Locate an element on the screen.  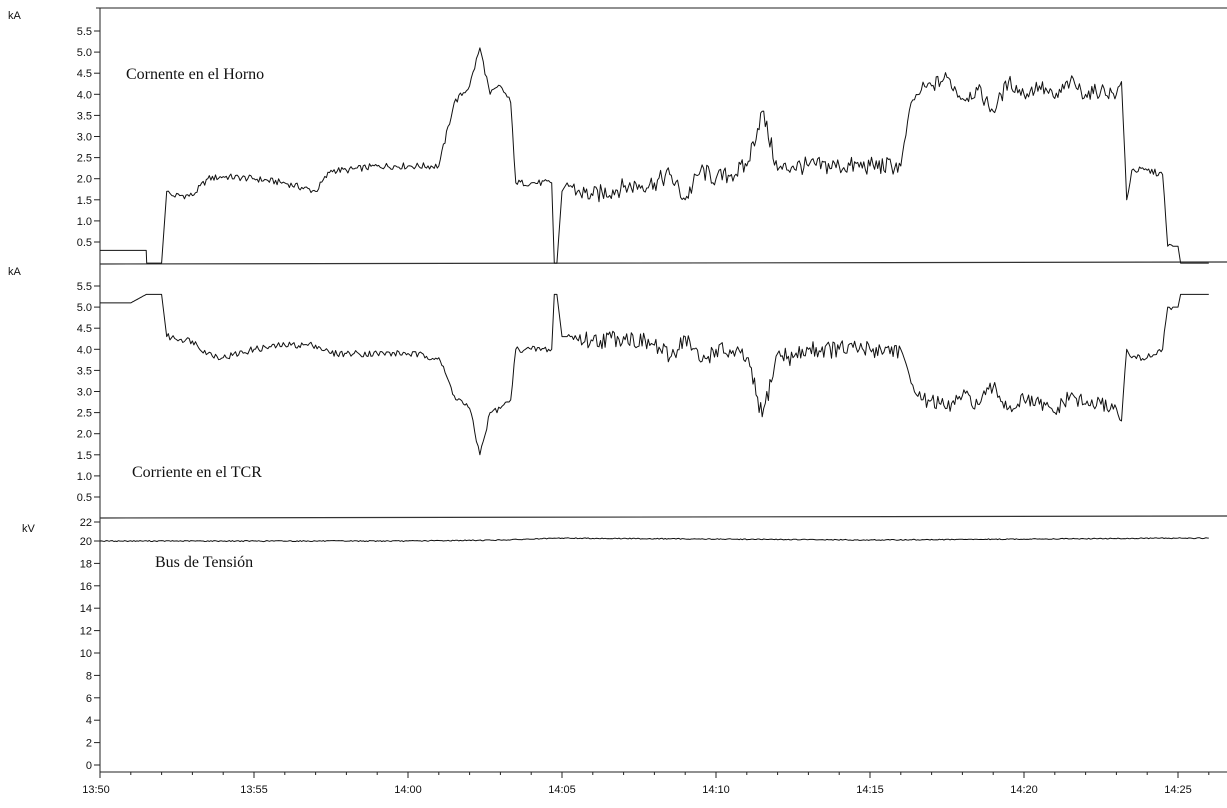
x-tick-label: 14:15 is located at coordinates (870, 790).